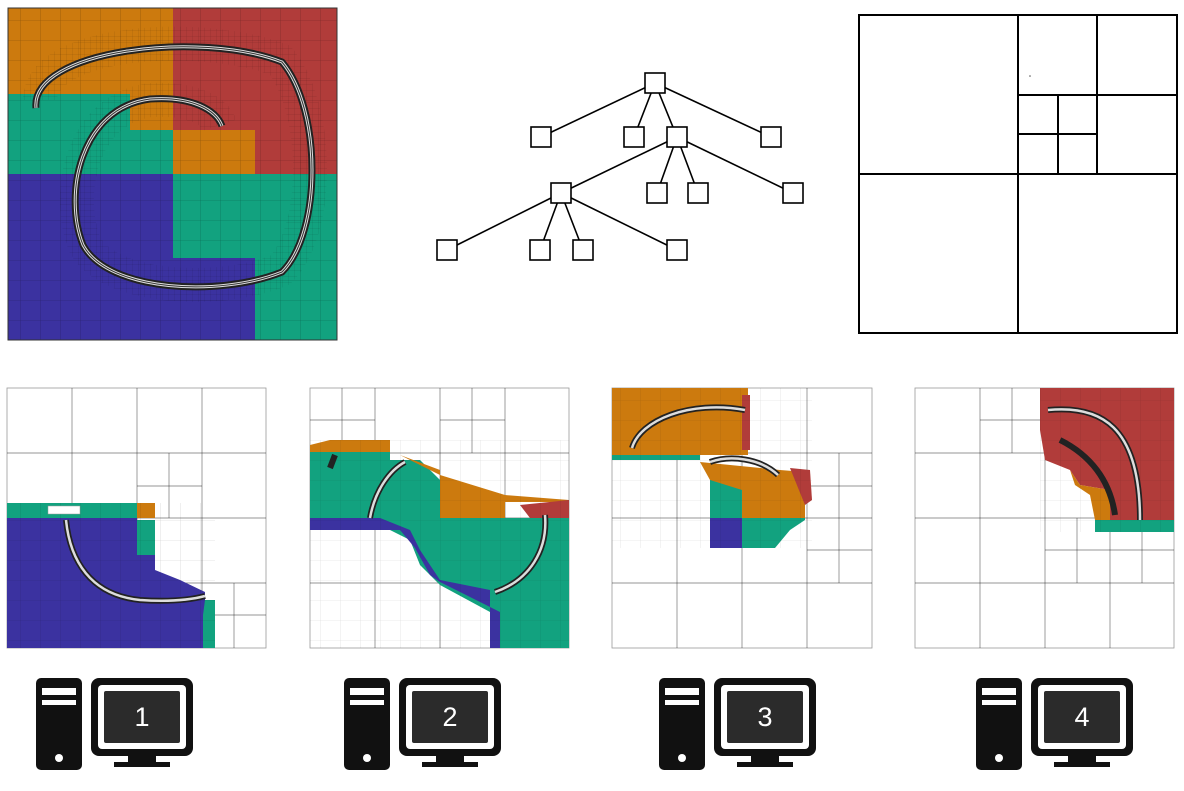 The width and height of the screenshot is (1184, 791). I want to click on quadtree-diagram, so click(620, 166).